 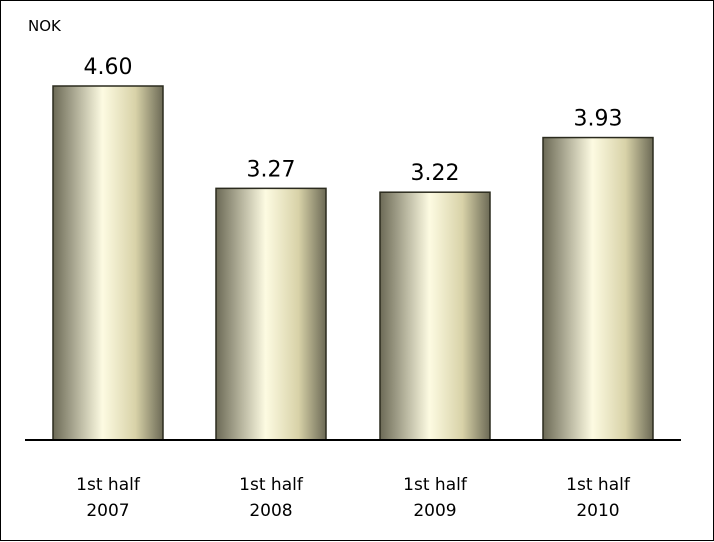 What do you see at coordinates (435, 498) in the screenshot?
I see `x-tick-label-3: 1st half 2009` at bounding box center [435, 498].